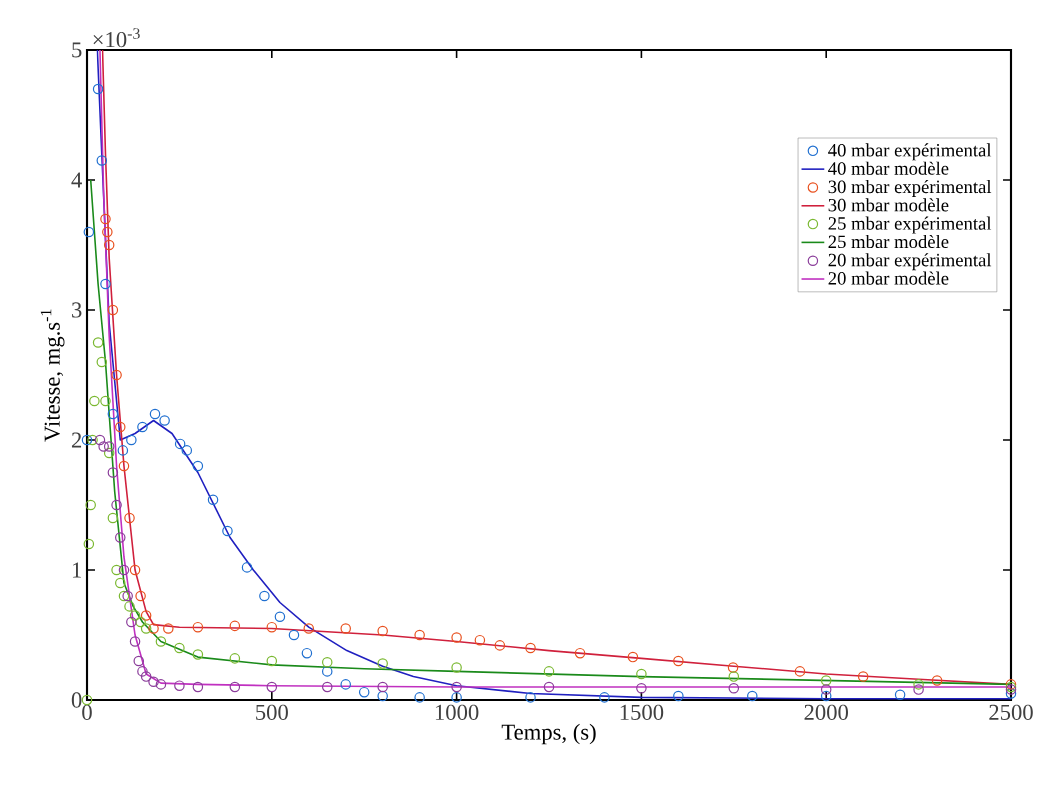  Describe the element at coordinates (76, 570) in the screenshot. I see `y-tick-label: 1` at that location.